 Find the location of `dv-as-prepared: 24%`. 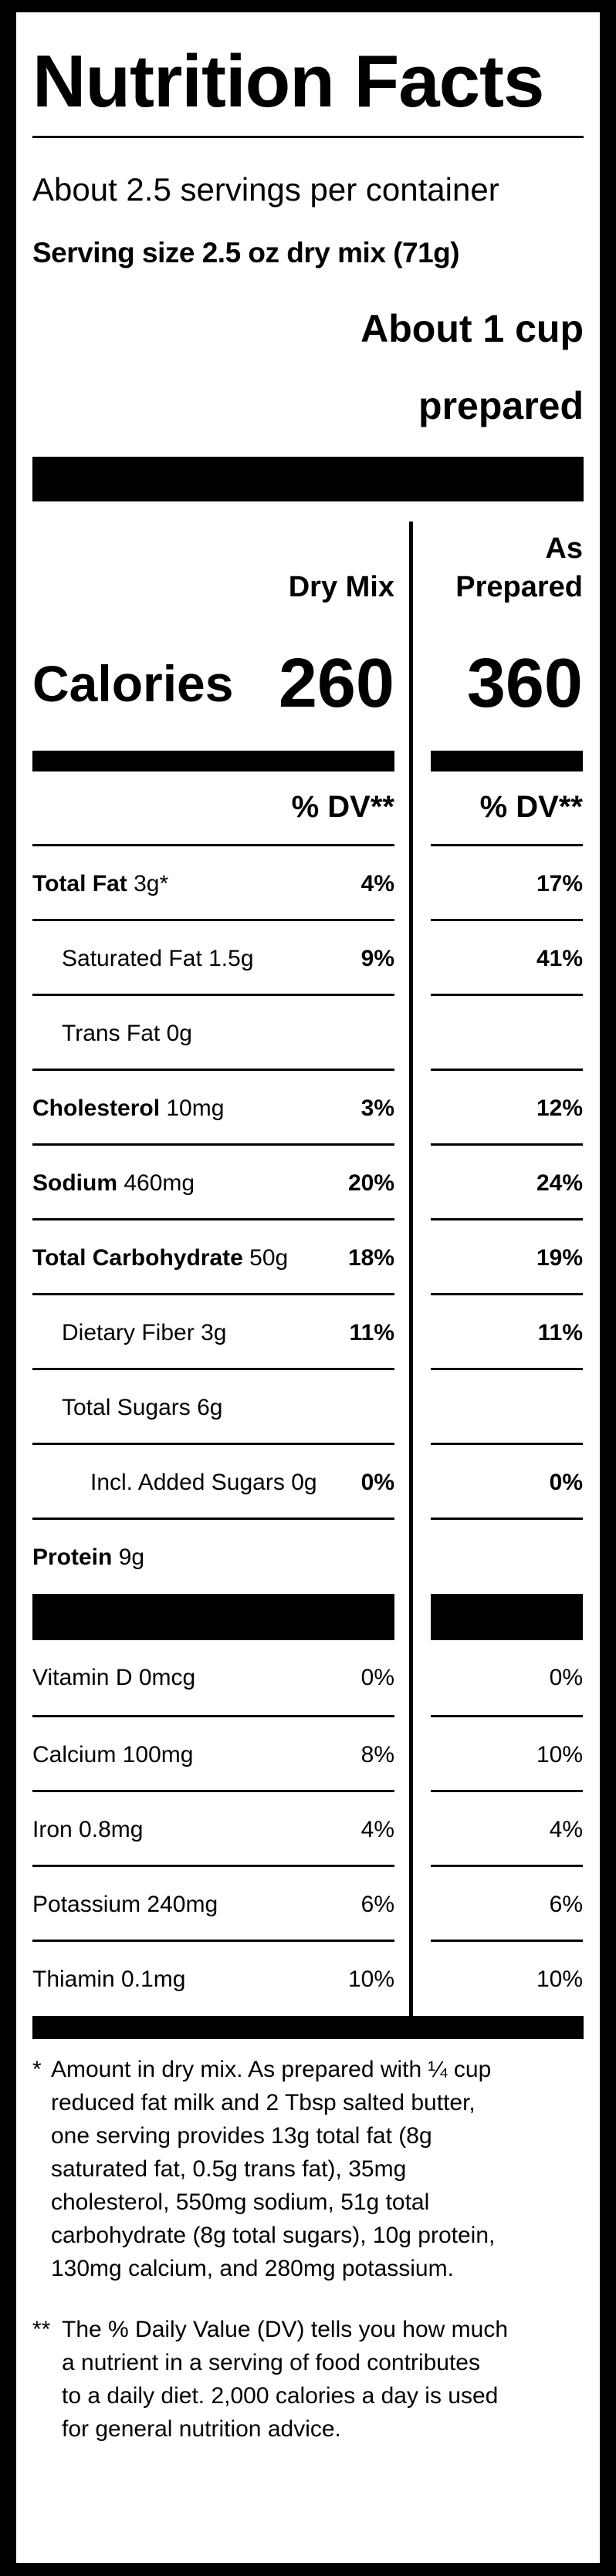

dv-as-prepared: 24% is located at coordinates (559, 1183).